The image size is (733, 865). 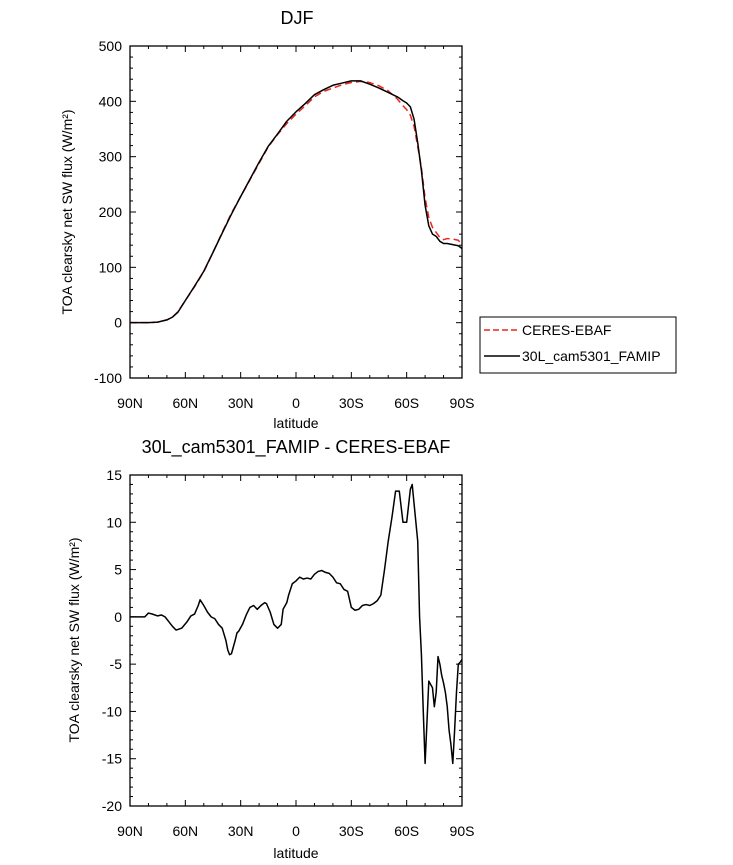 What do you see at coordinates (112, 711) in the screenshot?
I see `y-tick-label: -10` at bounding box center [112, 711].